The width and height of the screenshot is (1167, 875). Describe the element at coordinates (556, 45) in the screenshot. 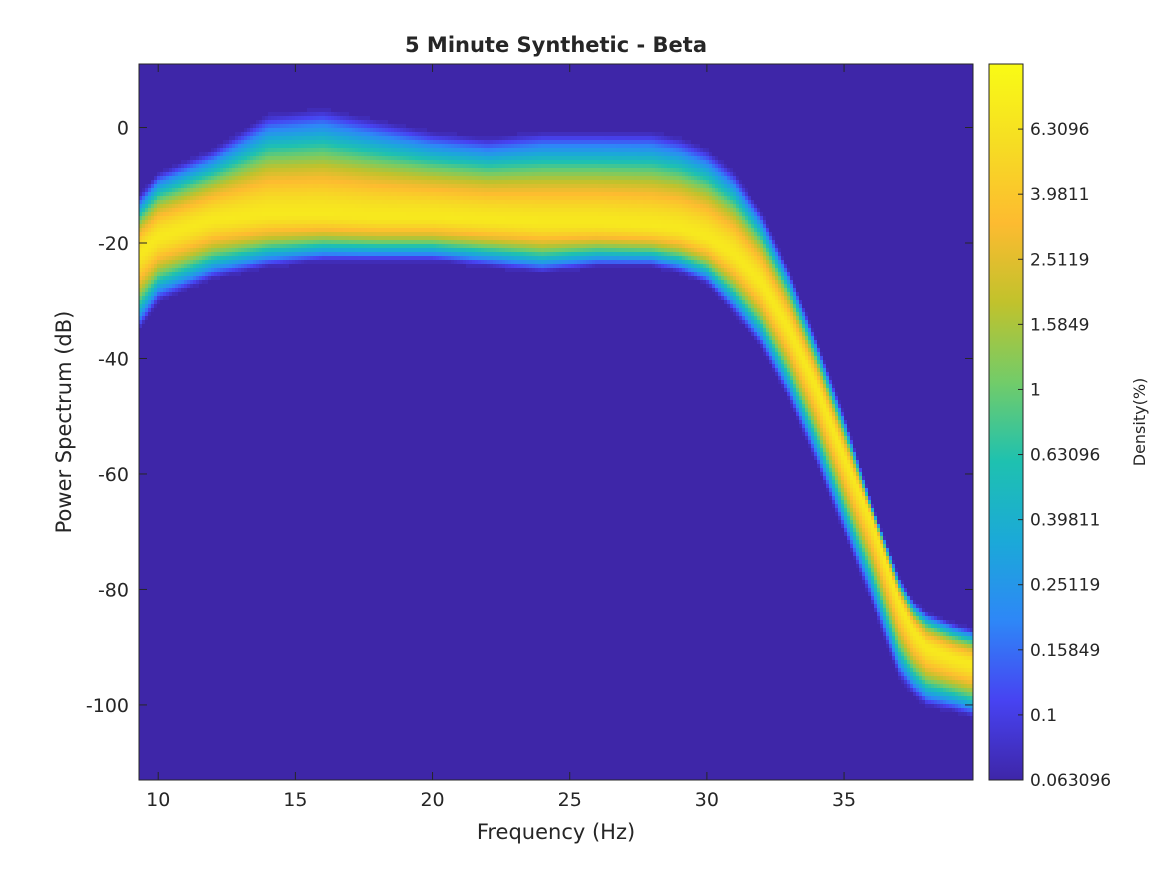

I see `chart-title: 5 Minute Synthetic - Beta` at that location.